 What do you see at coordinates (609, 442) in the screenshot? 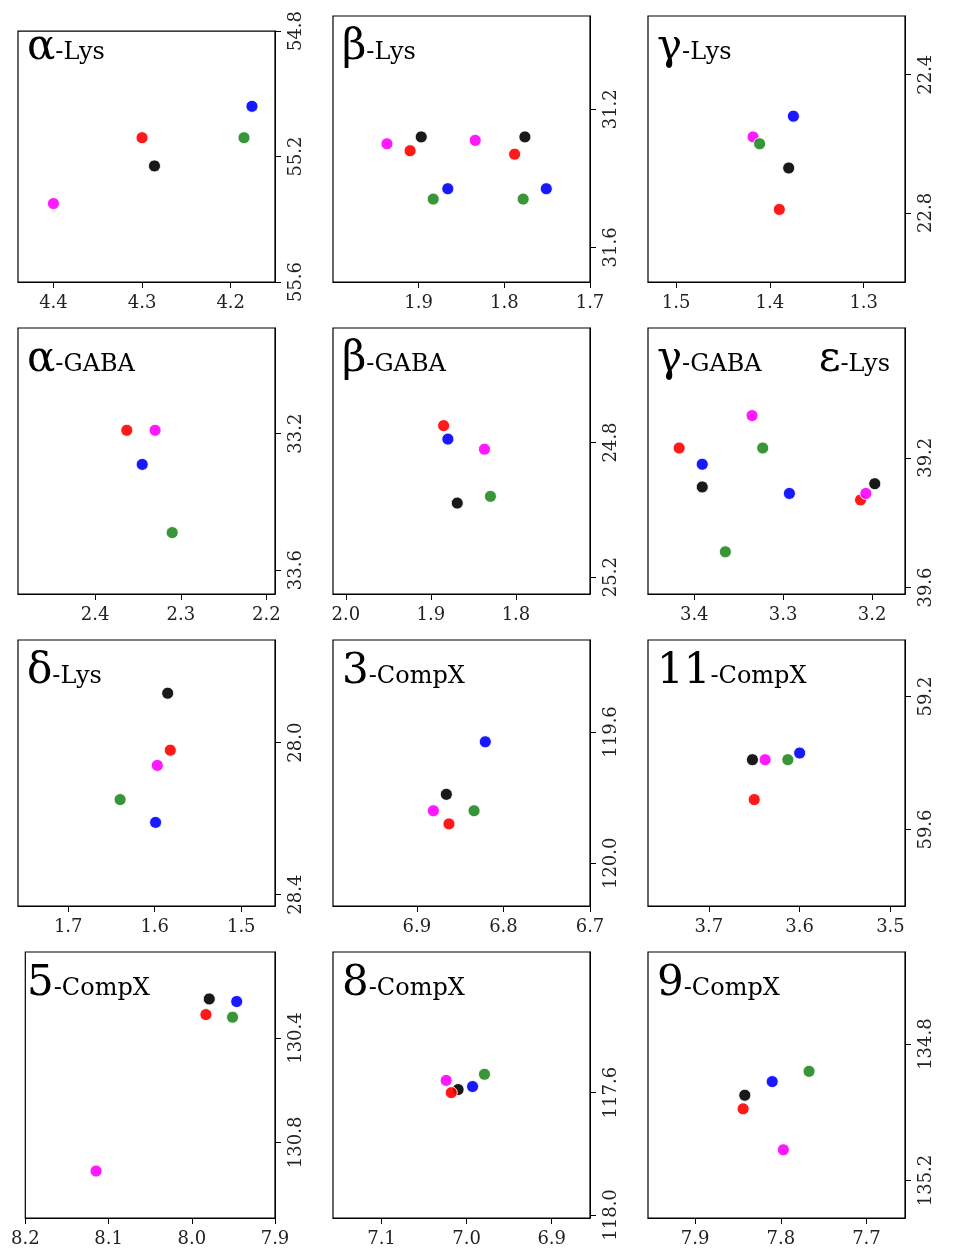
I see `y-tick-label: 24.8` at bounding box center [609, 442].